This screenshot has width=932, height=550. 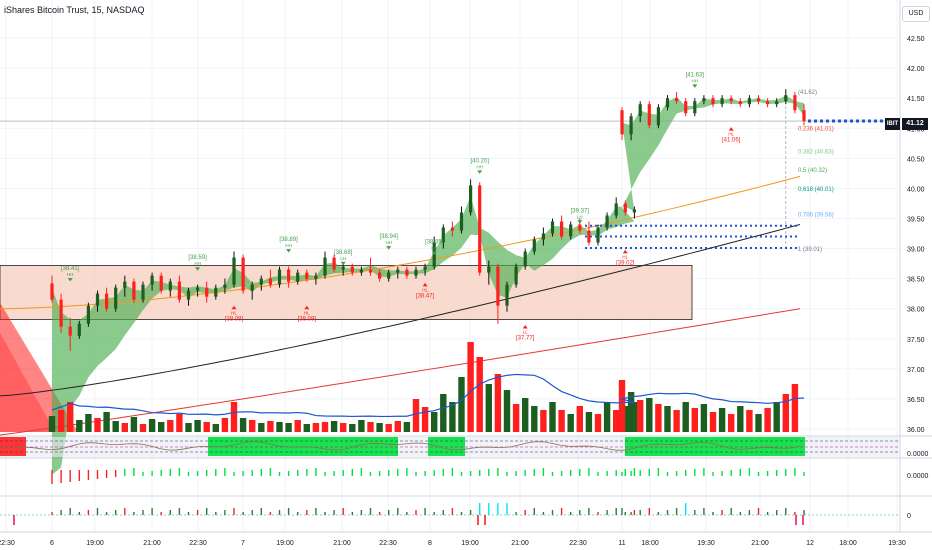 I want to click on pivot-high-marker, so click(x=389, y=248).